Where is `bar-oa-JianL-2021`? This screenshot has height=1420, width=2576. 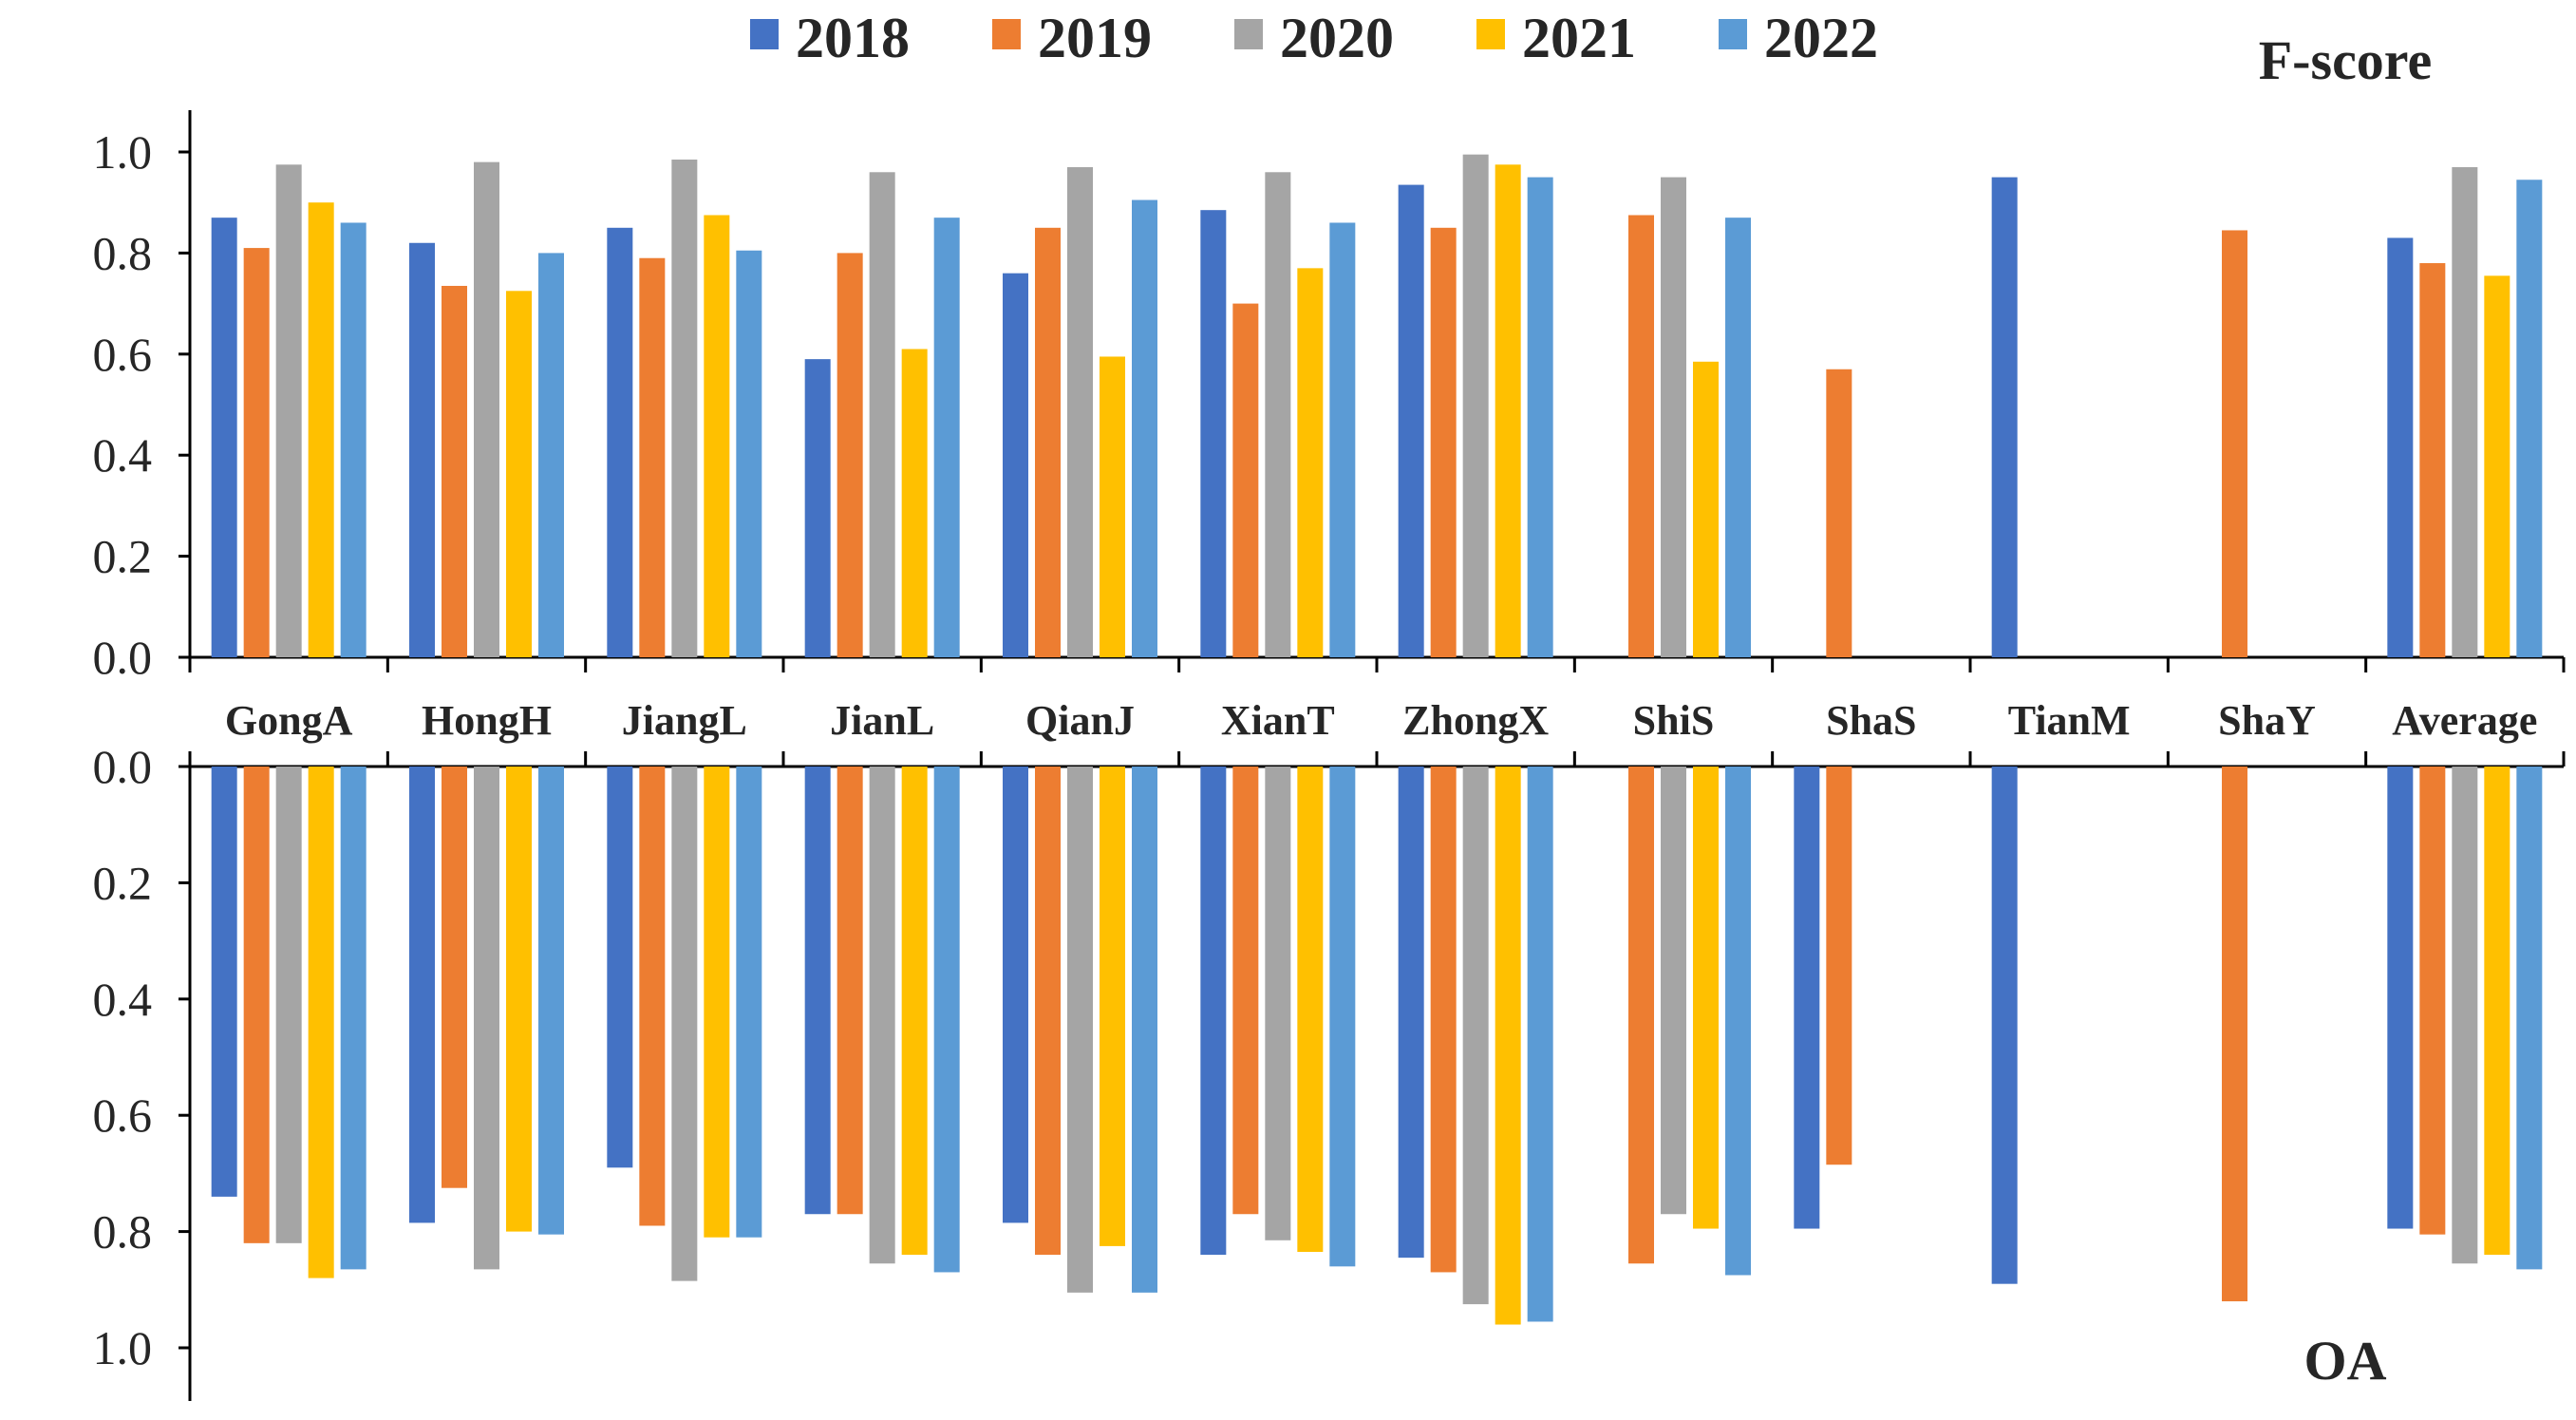
bar-oa-JianL-2021 is located at coordinates (914, 1011).